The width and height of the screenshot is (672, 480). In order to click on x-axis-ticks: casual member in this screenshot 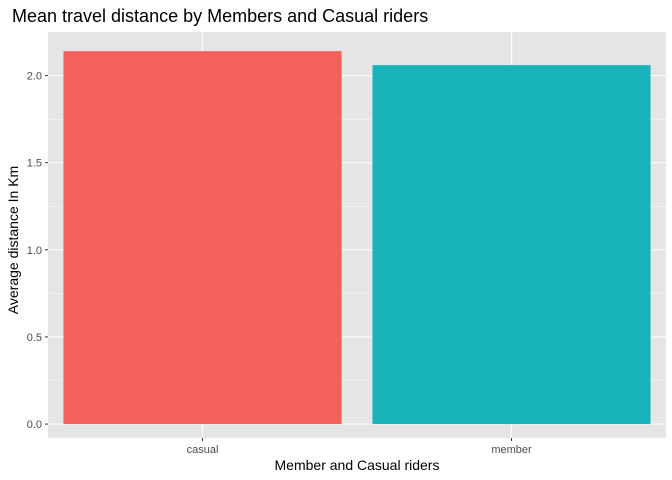, I will do `click(359, 447)`.